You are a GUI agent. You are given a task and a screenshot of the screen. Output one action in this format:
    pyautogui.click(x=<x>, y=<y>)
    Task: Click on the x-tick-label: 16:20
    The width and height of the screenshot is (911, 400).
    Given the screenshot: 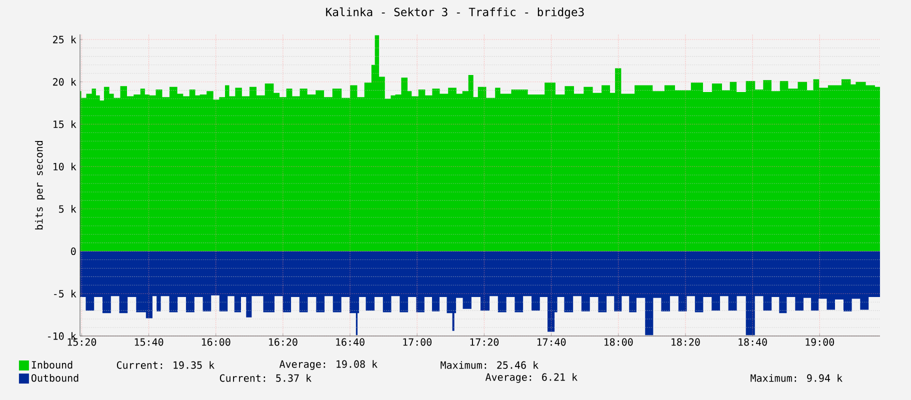 What is the action you would take?
    pyautogui.click(x=283, y=342)
    